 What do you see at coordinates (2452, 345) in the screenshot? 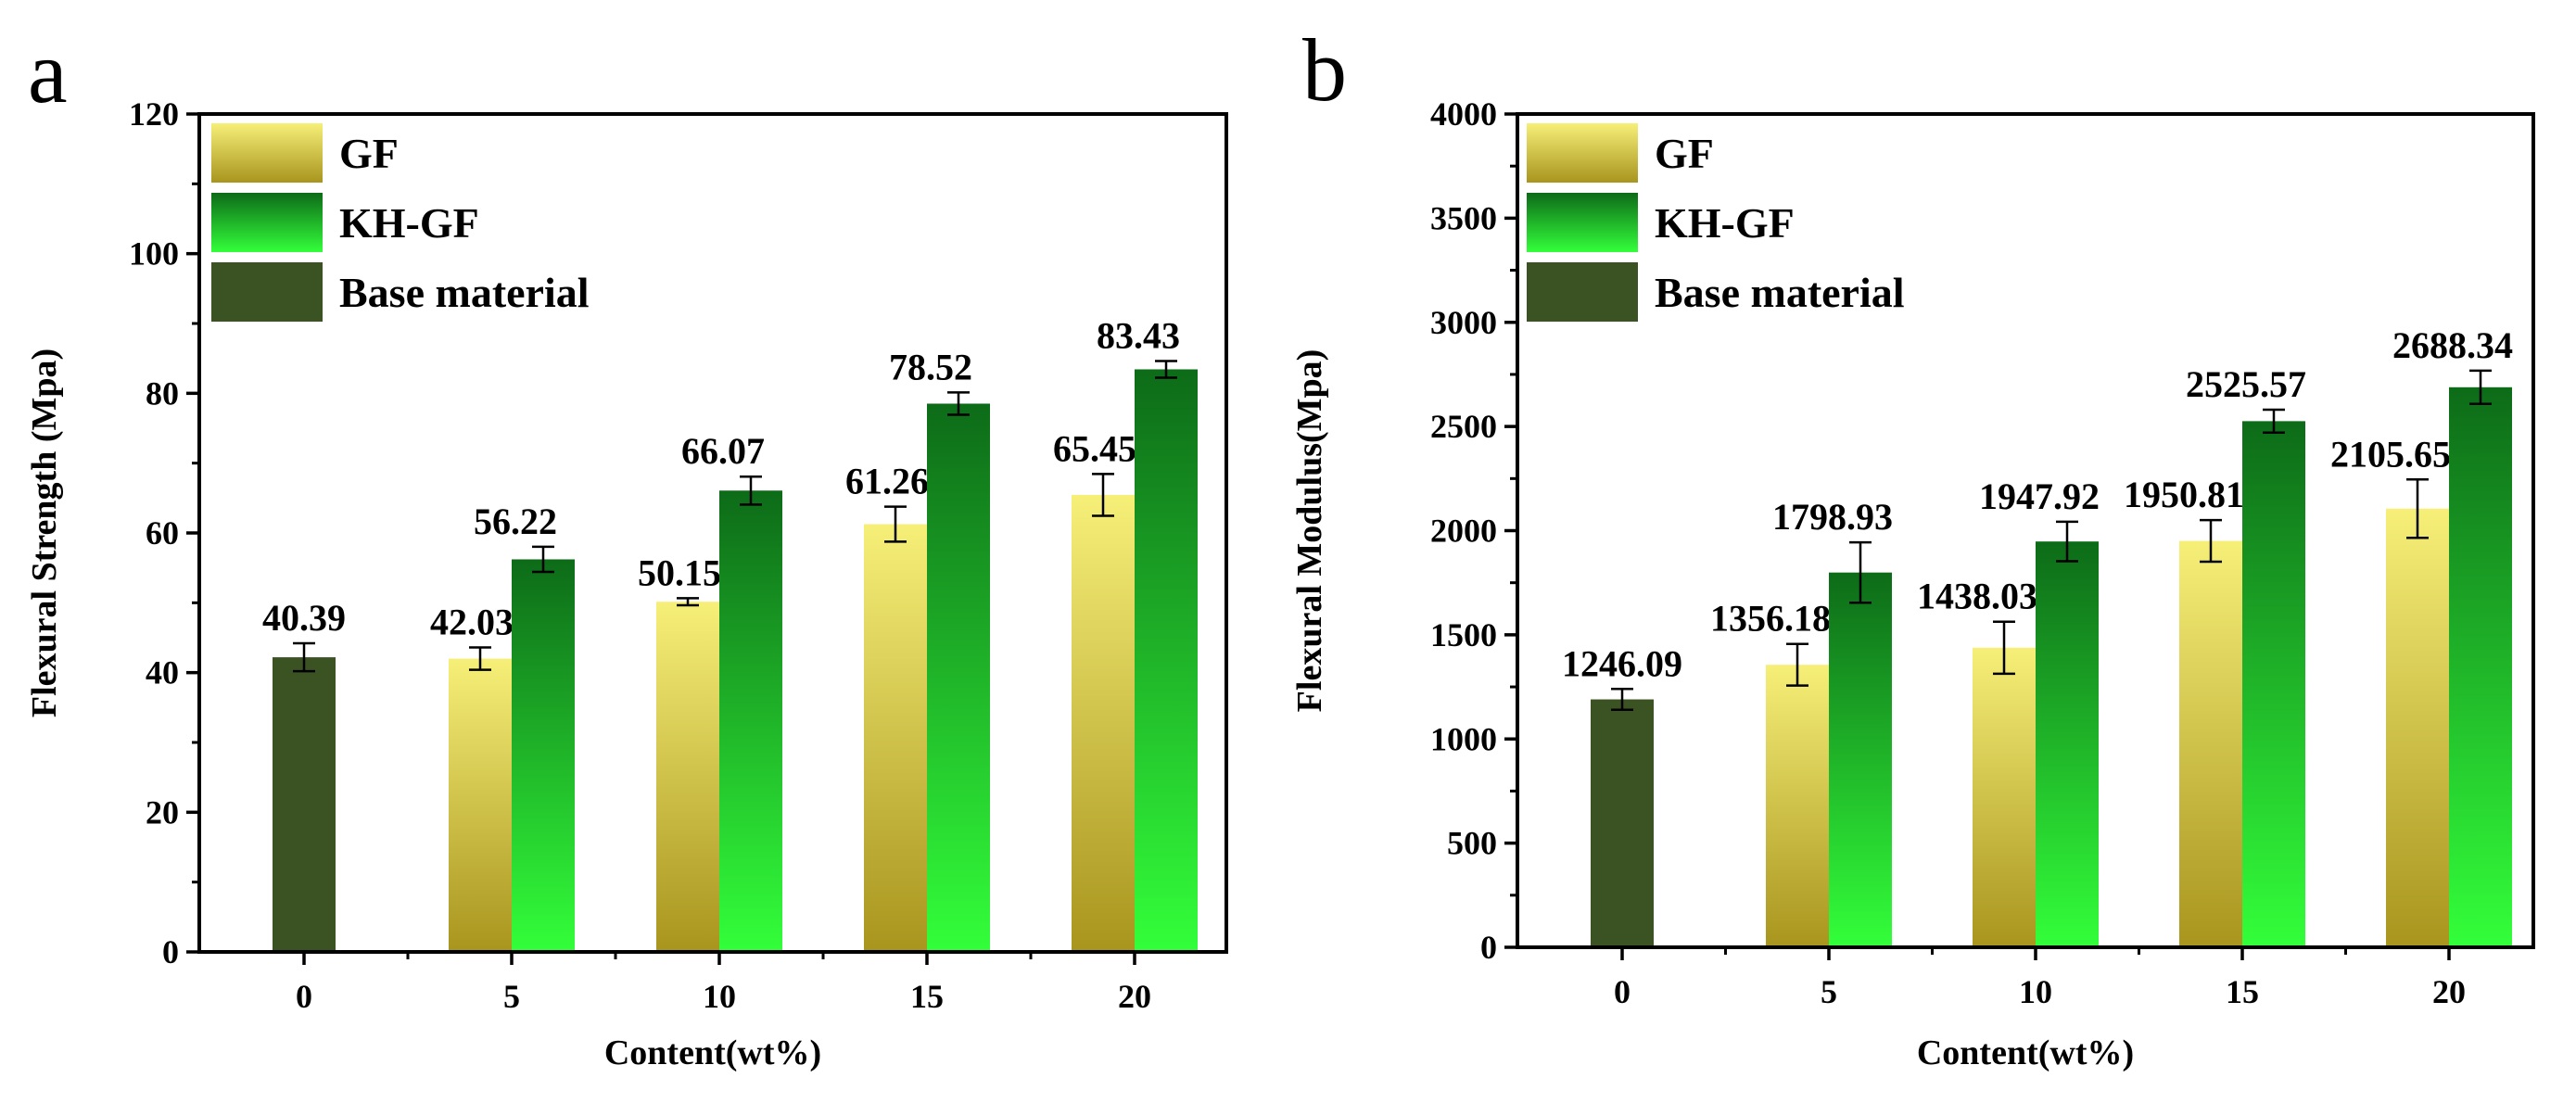
I see `data-label-khgf-20: 2688.34` at bounding box center [2452, 345].